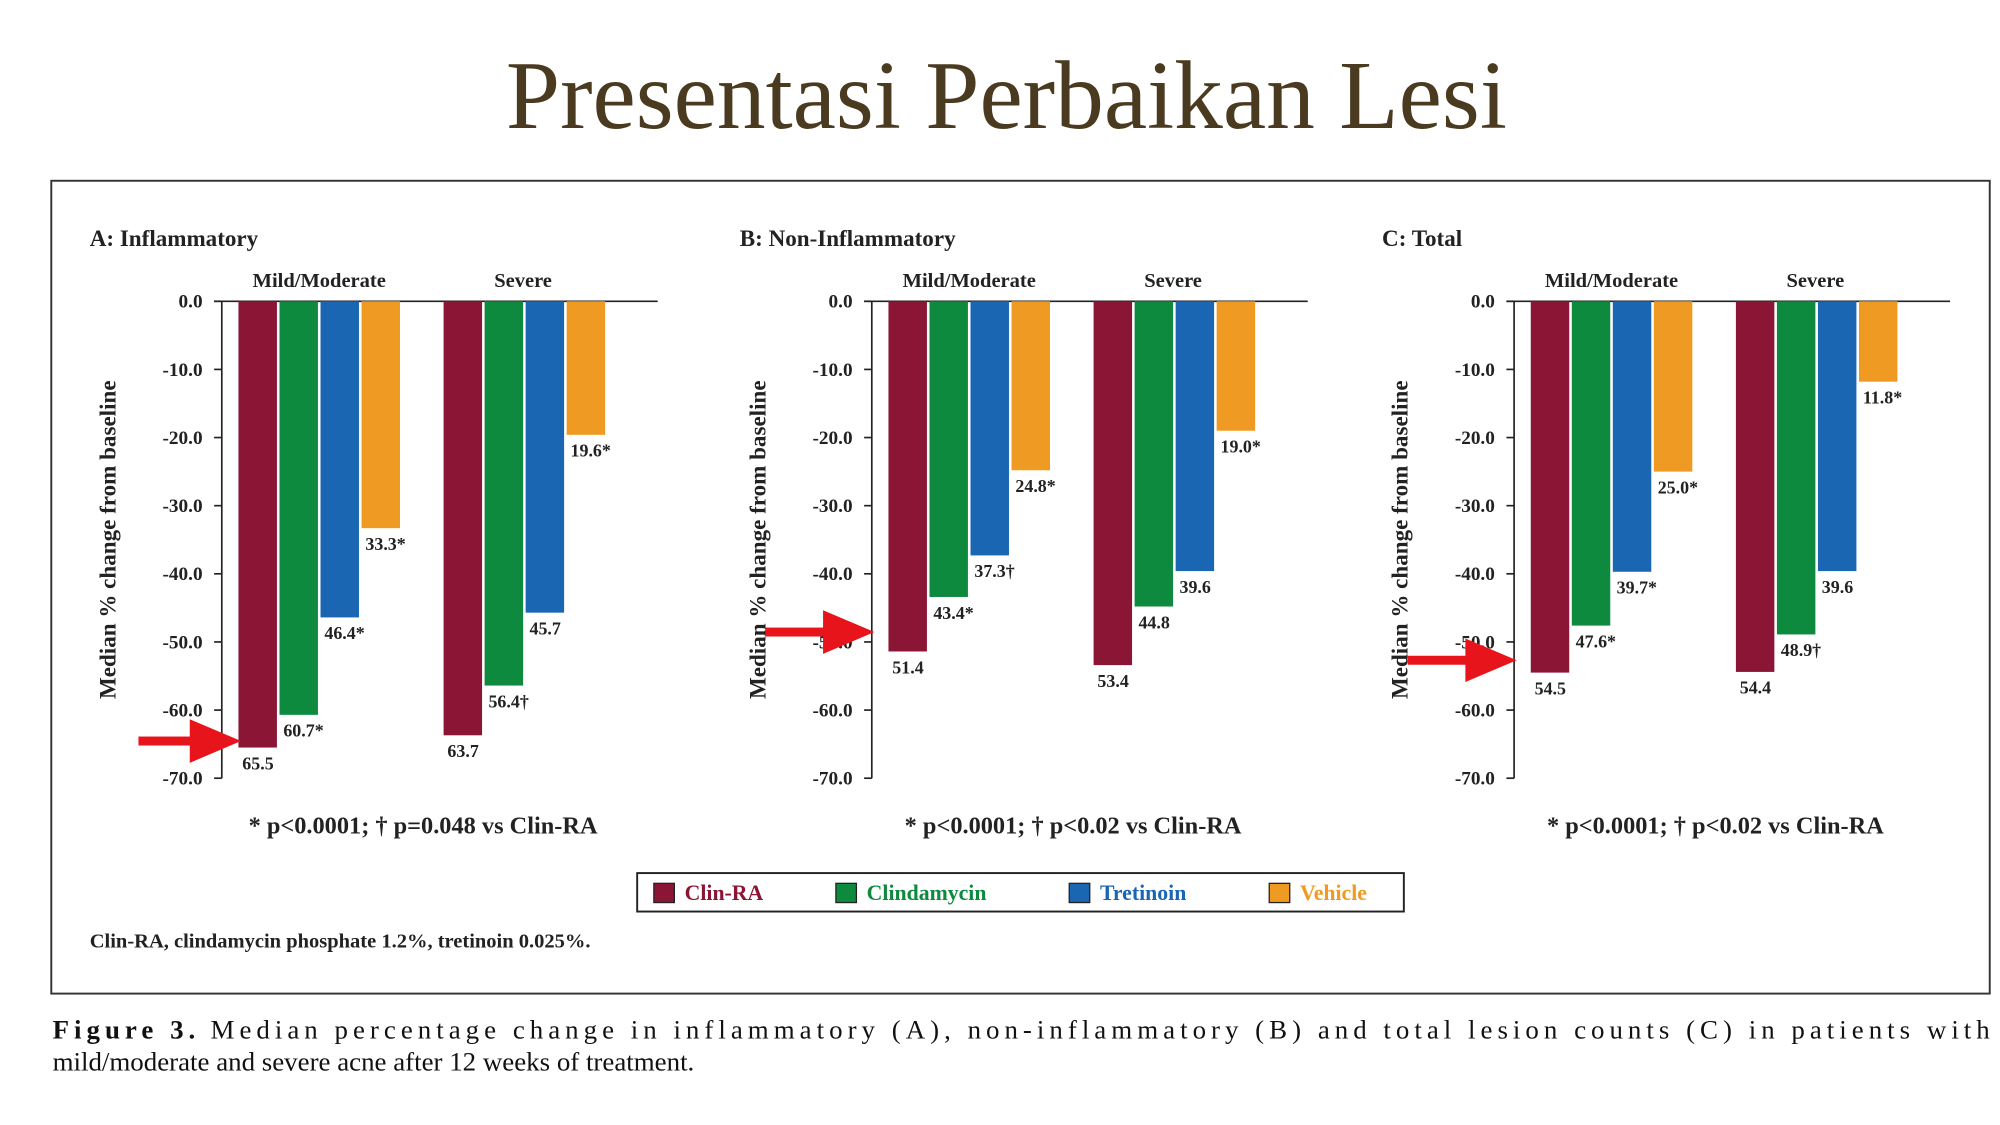 This screenshot has height=1125, width=2000. What do you see at coordinates (1678, 487) in the screenshot?
I see `bar-value-label: 25.0*` at bounding box center [1678, 487].